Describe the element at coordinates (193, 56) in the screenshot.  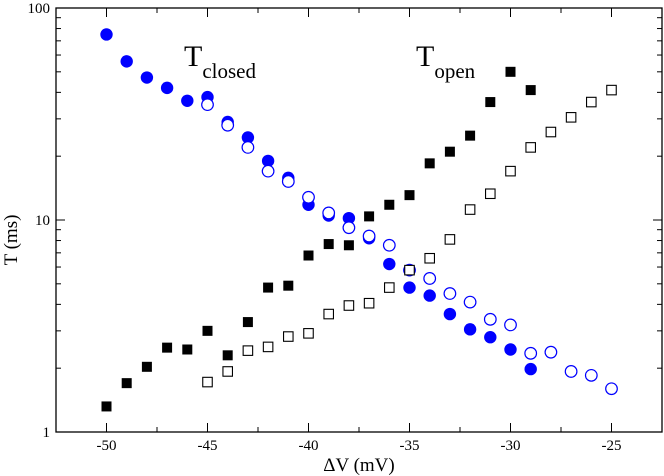
I see `annotation-t-closed-main: T` at that location.